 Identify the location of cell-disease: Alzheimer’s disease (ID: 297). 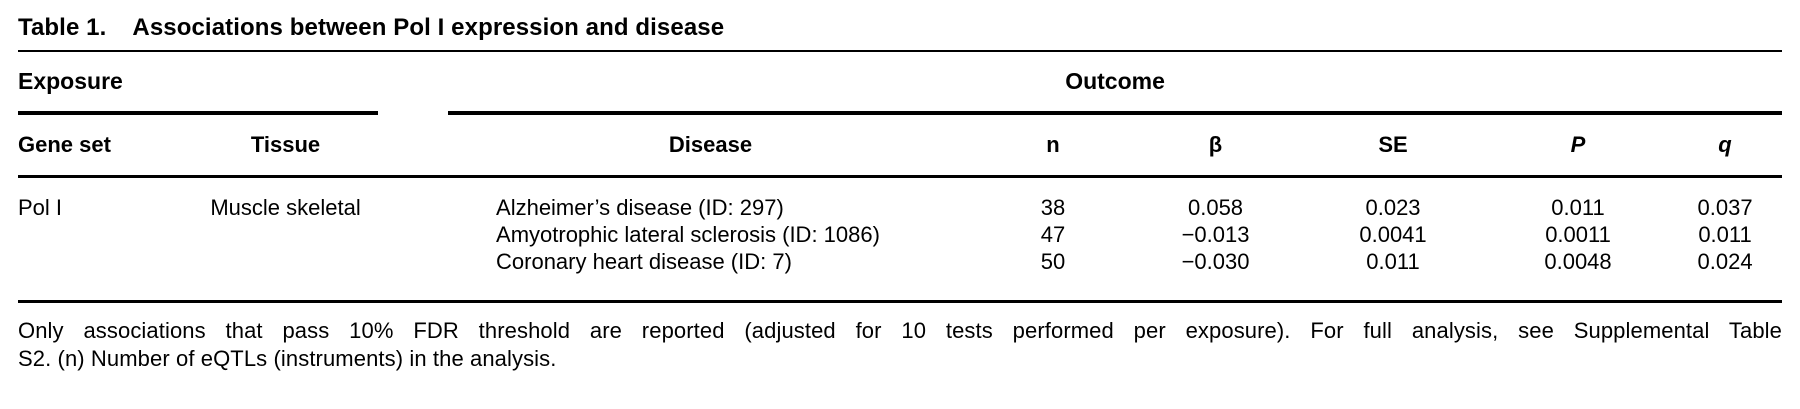
(640, 207).